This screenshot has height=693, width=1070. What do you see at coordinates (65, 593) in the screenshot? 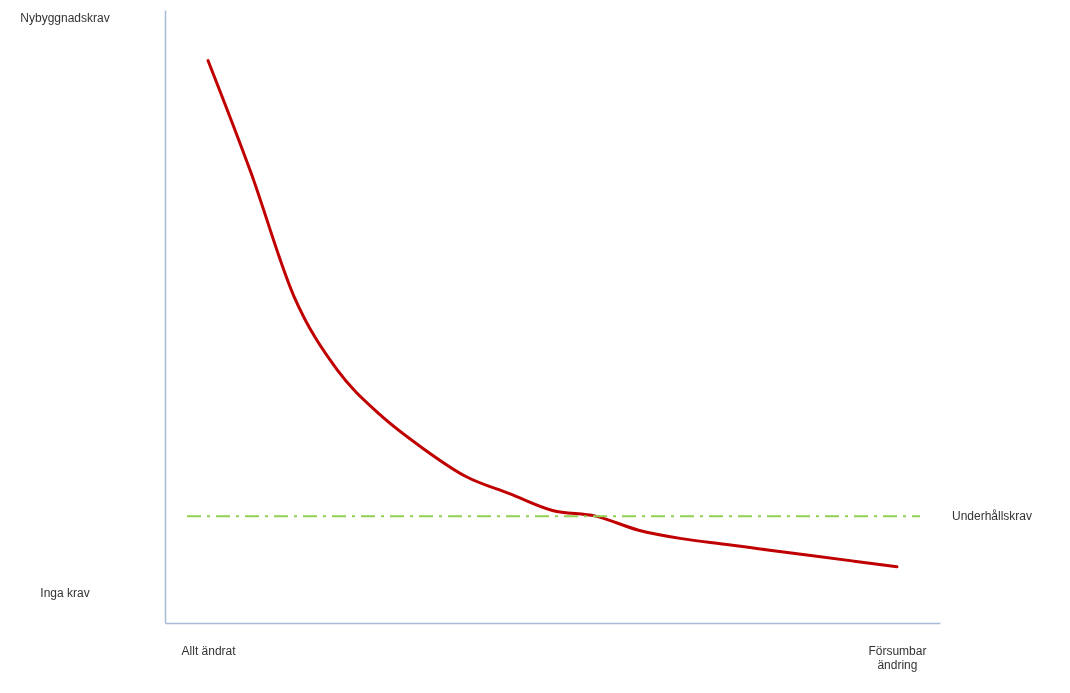
I see `text: Inga krav` at bounding box center [65, 593].